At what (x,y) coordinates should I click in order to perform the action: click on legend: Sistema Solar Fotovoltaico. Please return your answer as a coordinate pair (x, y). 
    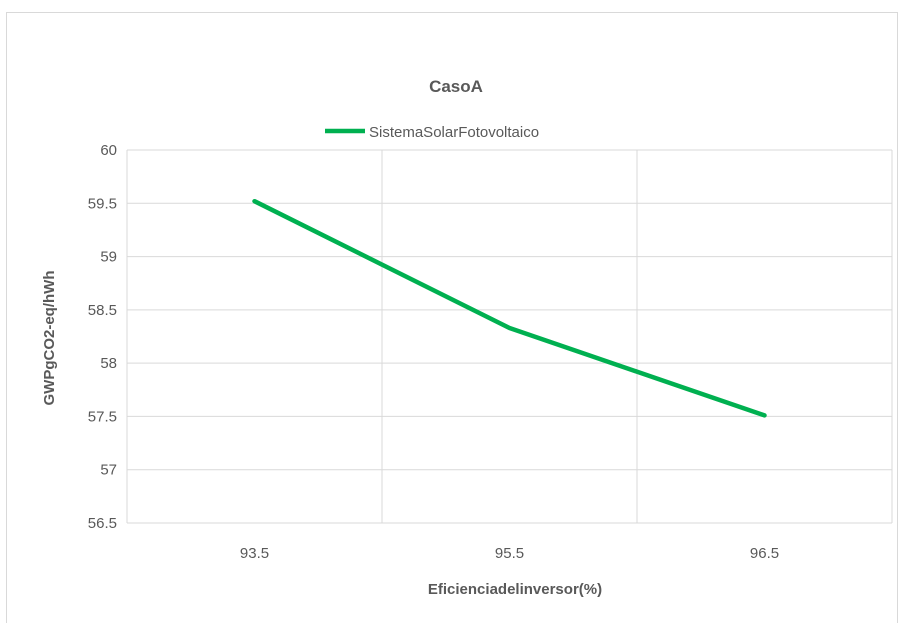
    Looking at the image, I should click on (432, 132).